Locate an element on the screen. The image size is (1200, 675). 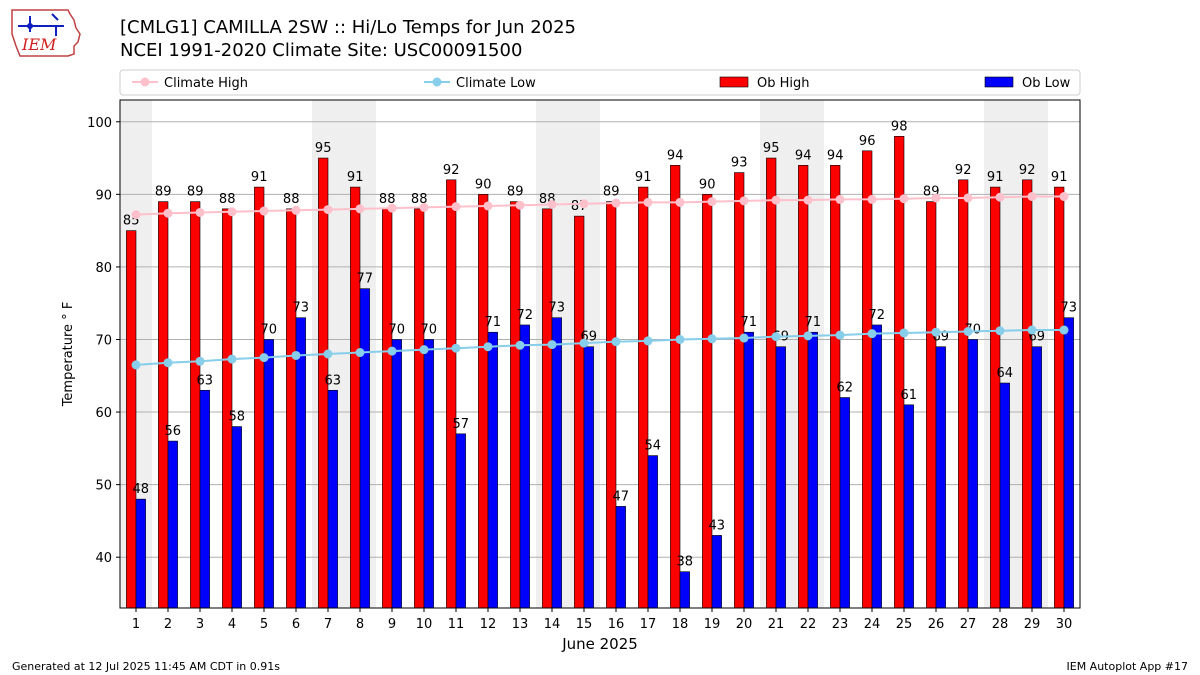
low-bar-label: 38 is located at coordinates (685, 562).